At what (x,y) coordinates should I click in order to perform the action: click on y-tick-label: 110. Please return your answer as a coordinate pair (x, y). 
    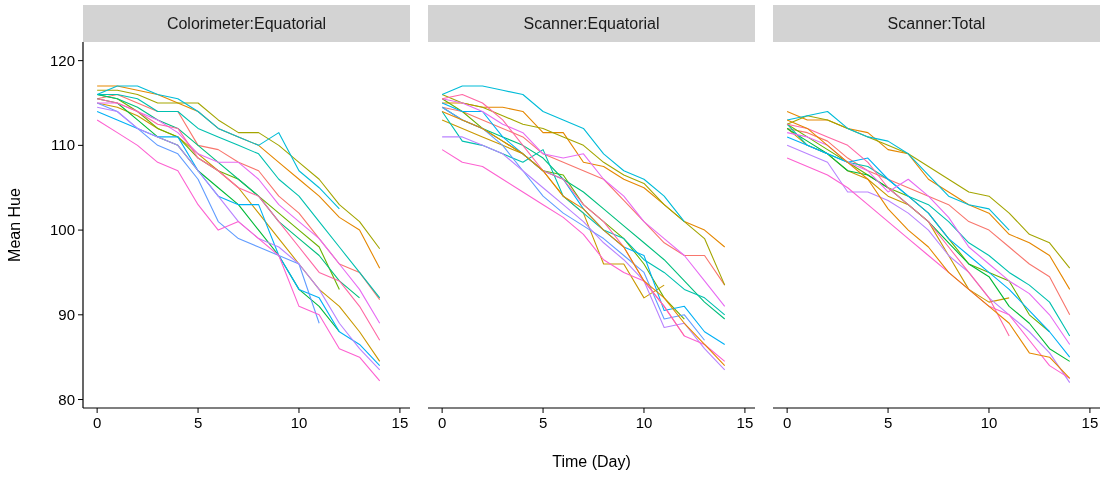
    Looking at the image, I should click on (63, 145).